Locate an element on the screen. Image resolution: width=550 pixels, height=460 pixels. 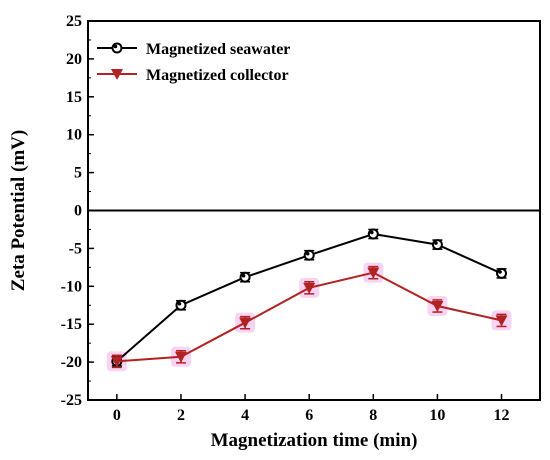
legend-item-seawater: Magnetized seawater is located at coordinates (193, 49).